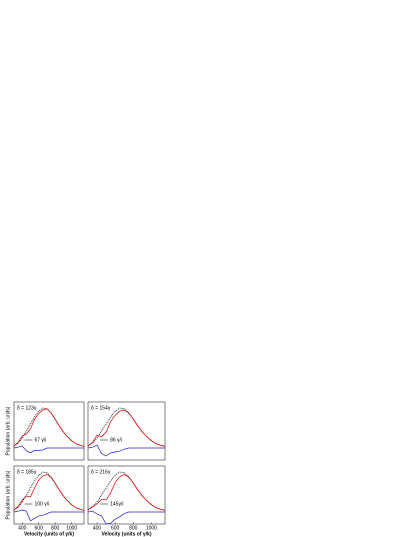 Image resolution: width=415 pixels, height=537 pixels. I want to click on panel-label: δ = 154γ, so click(101, 408).